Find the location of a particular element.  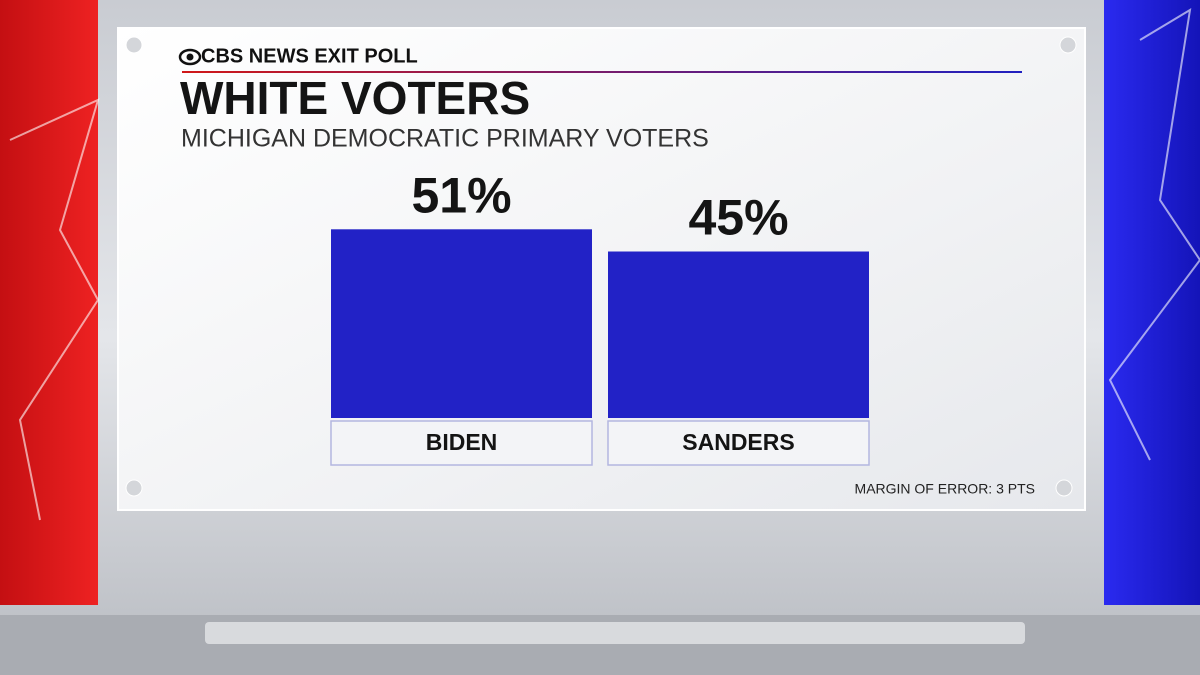

brand: CBS NEWS EXIT POLL is located at coordinates (309, 56).